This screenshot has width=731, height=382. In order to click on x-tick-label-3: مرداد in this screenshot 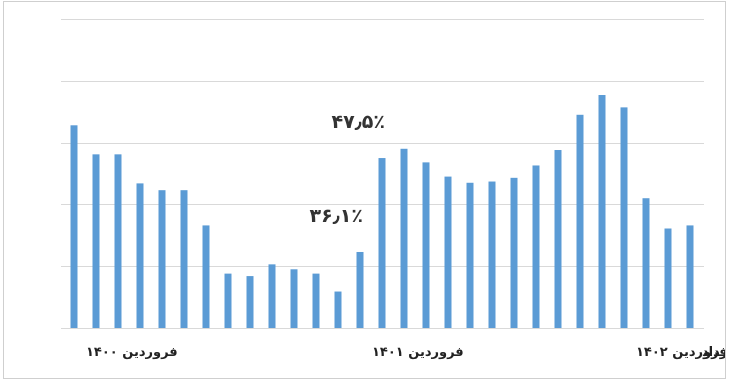, I will do `click(713, 352)`.